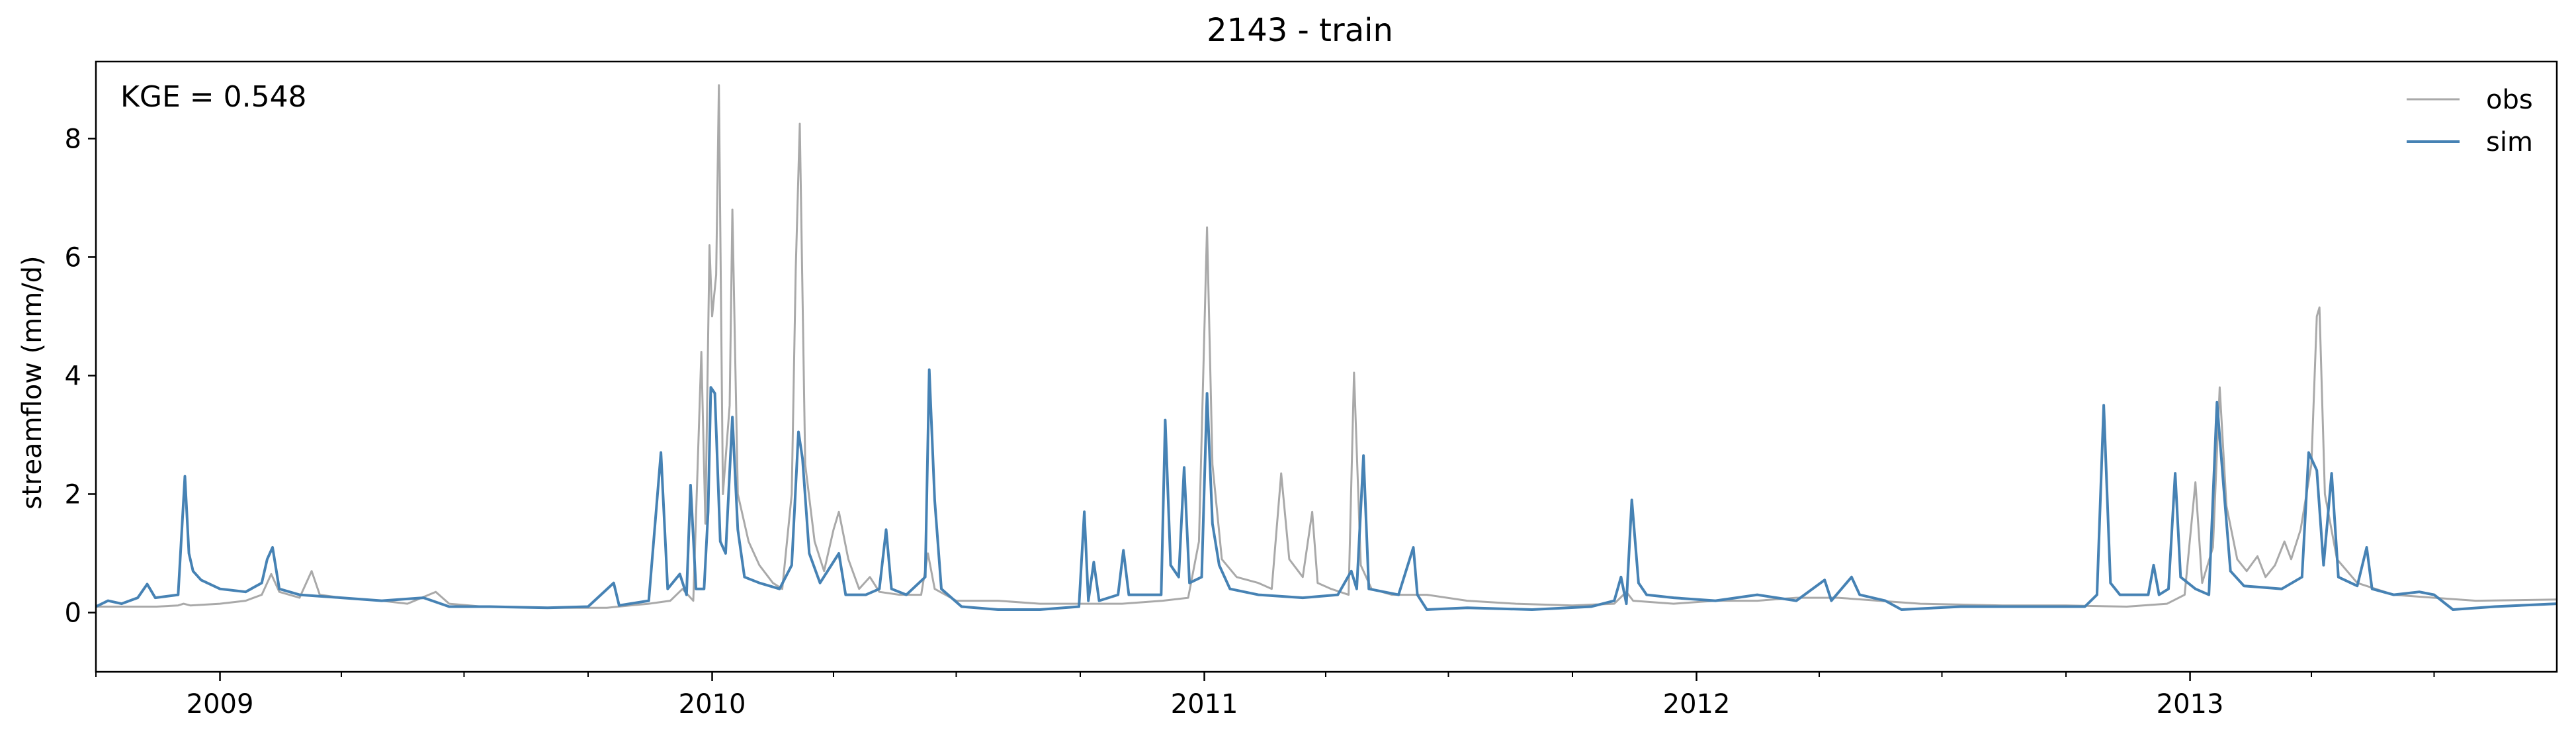 Image resolution: width=2576 pixels, height=740 pixels. What do you see at coordinates (73, 376) in the screenshot?
I see `y-tick-label: 4` at bounding box center [73, 376].